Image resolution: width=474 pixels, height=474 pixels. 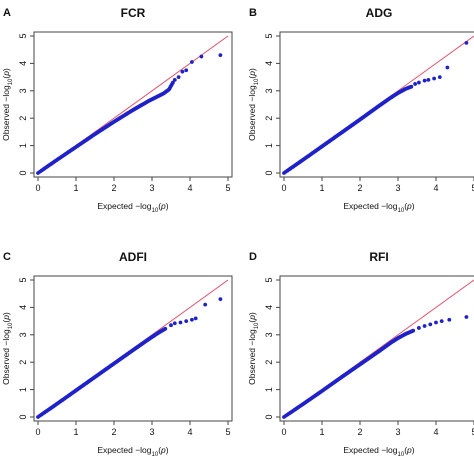 I want to click on panel-title: RFI, so click(x=378, y=257).